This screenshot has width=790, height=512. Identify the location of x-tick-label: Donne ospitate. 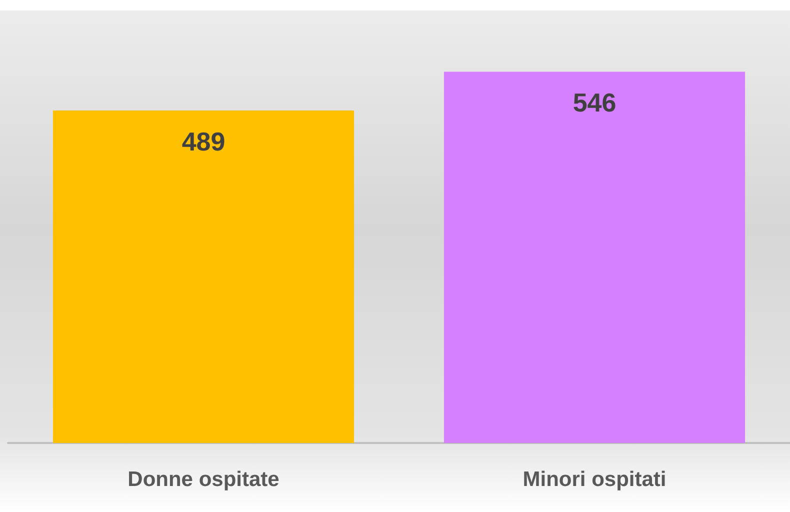
(204, 479).